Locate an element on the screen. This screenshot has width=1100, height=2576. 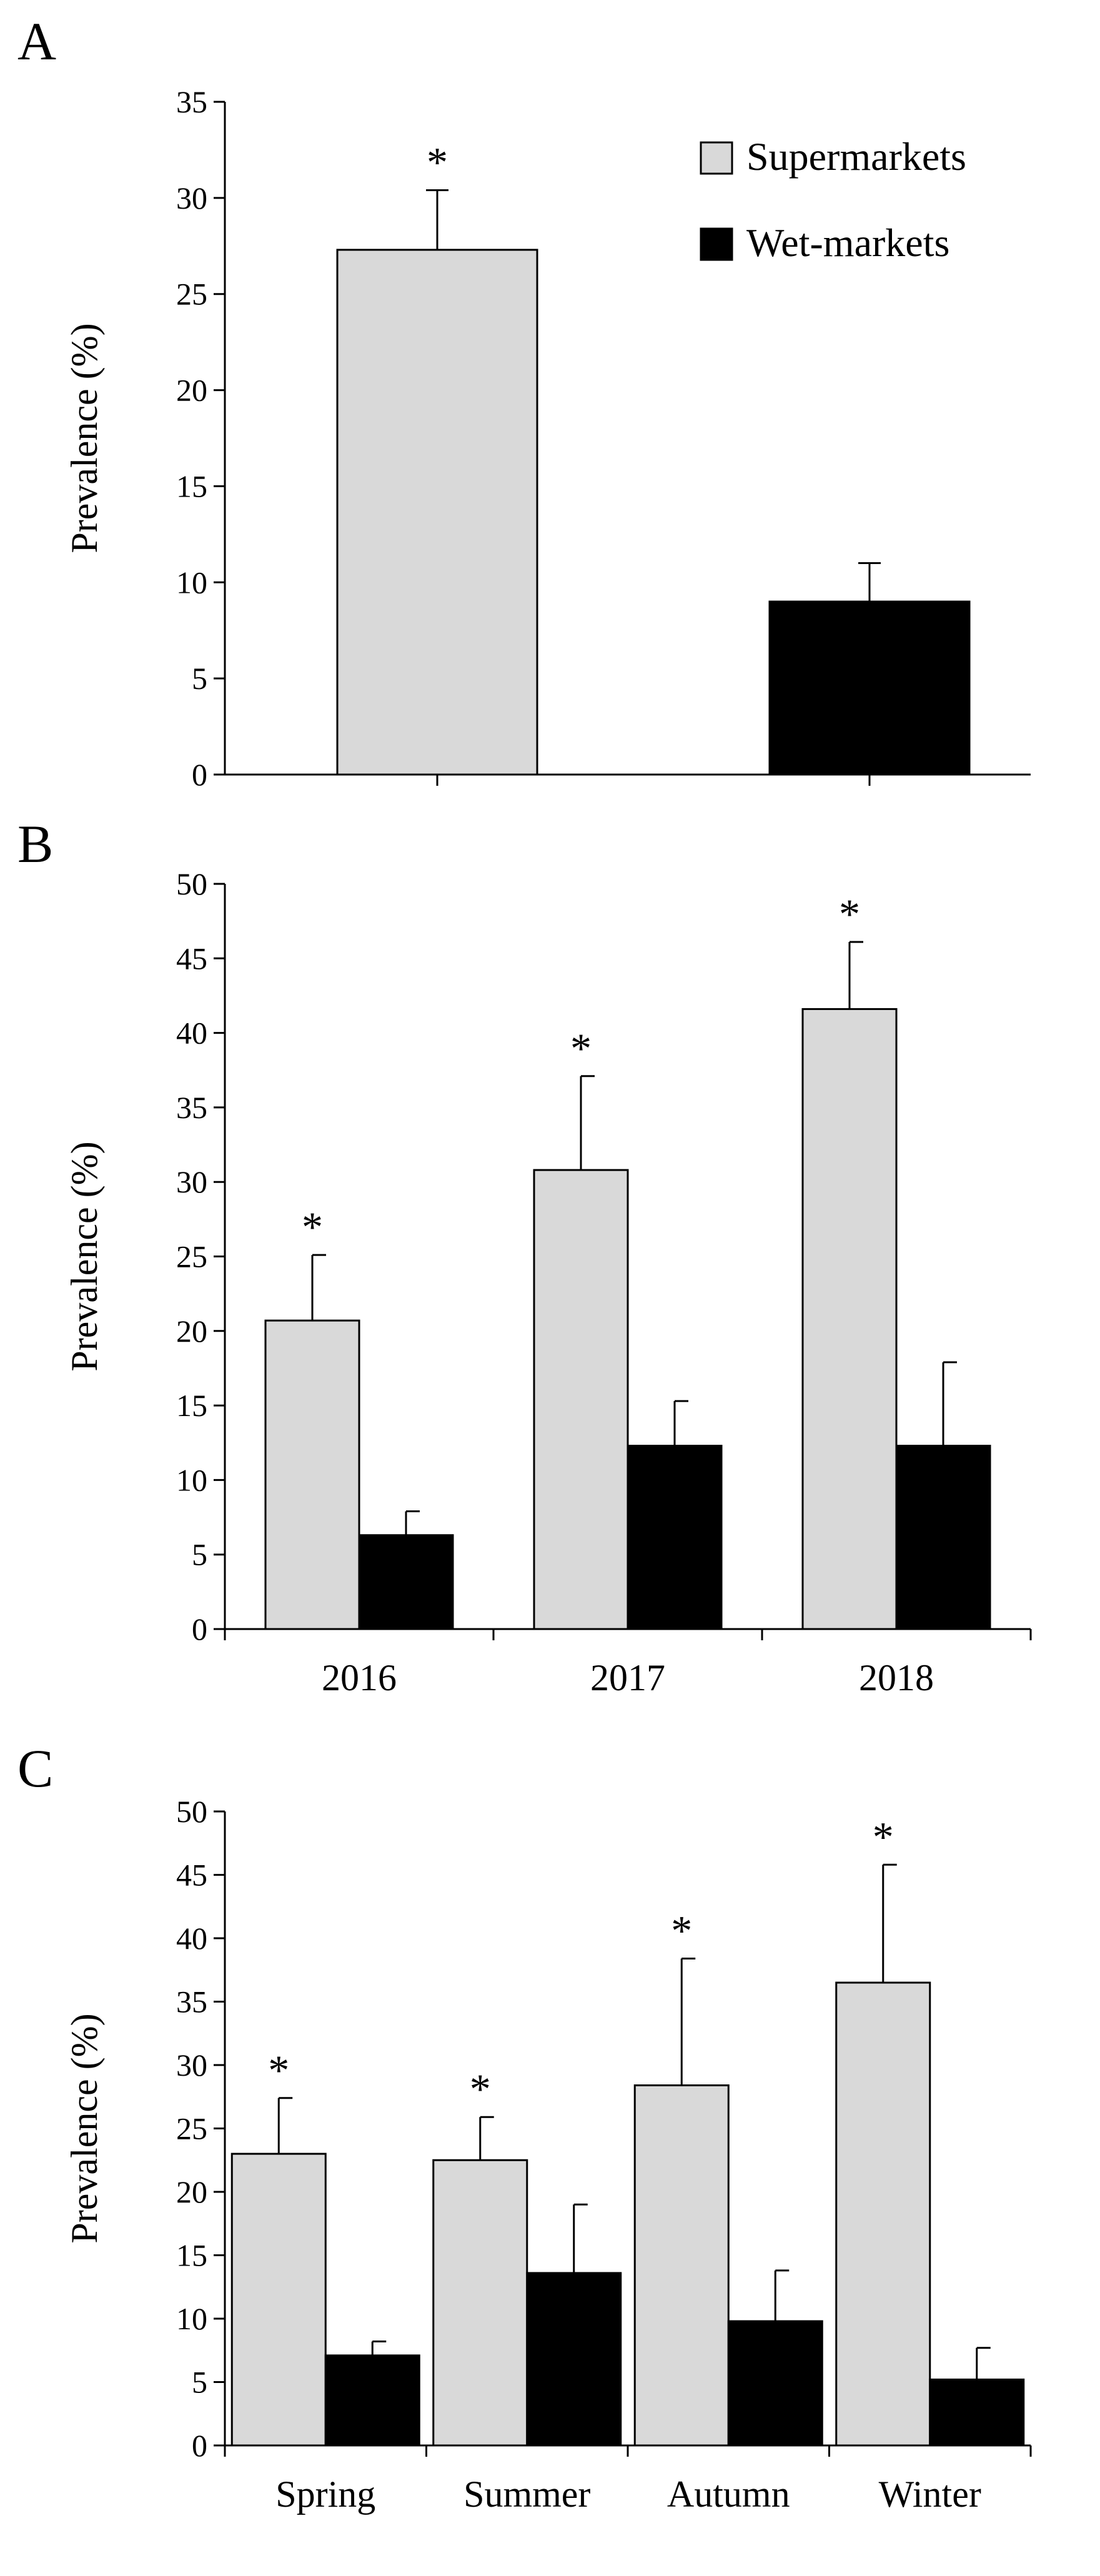
legend-swatch-supermarkets is located at coordinates (716, 158).